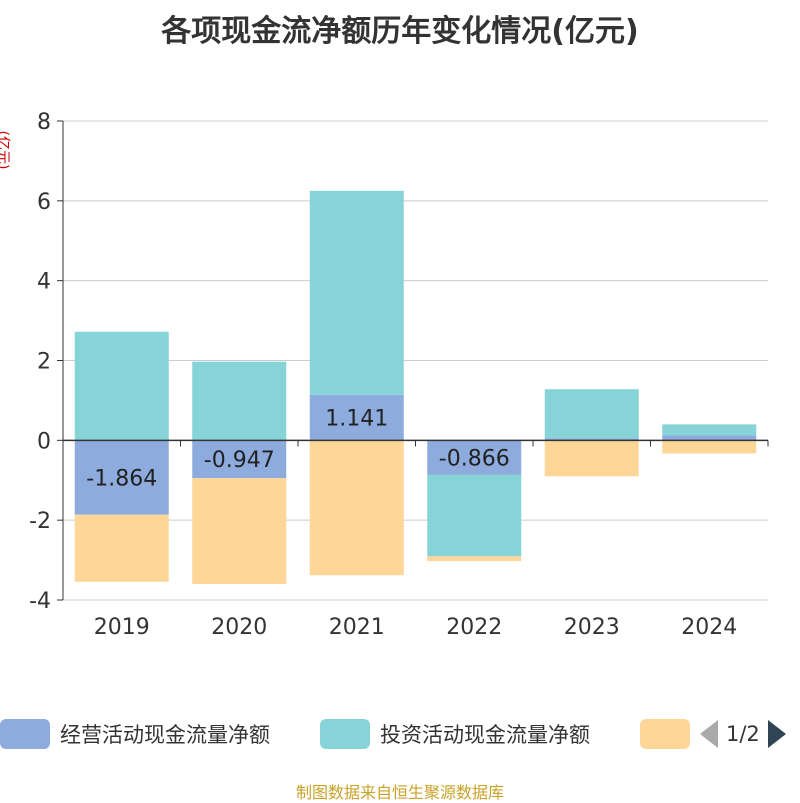 This screenshot has width=800, height=803. What do you see at coordinates (709, 734) in the screenshot?
I see `pager-prev-icon` at bounding box center [709, 734].